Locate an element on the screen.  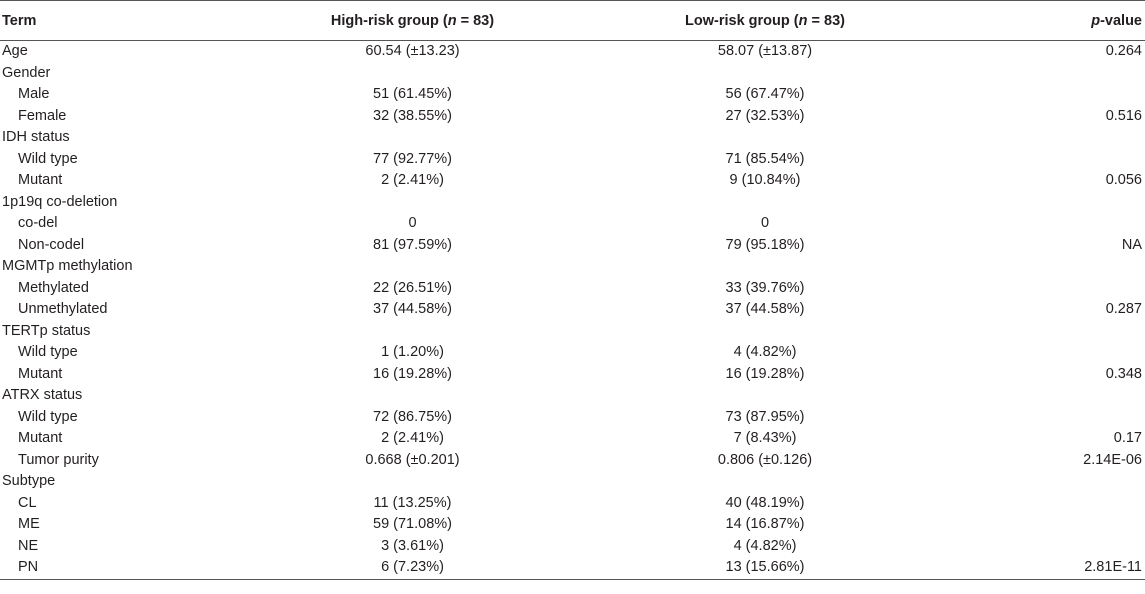
row-high-risk-value: 60.54 (±13.23) is located at coordinates (412, 51).